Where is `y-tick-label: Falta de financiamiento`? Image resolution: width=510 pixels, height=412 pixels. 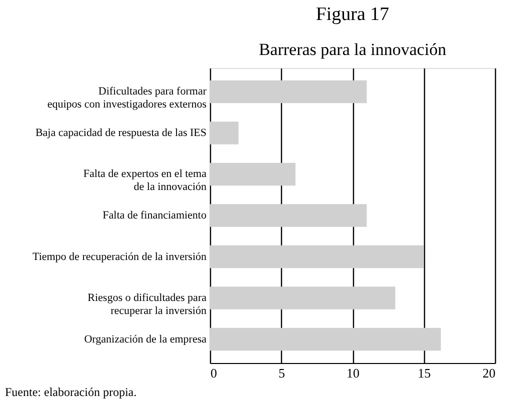
y-tick-label: Falta de financiamiento is located at coordinates (154, 216).